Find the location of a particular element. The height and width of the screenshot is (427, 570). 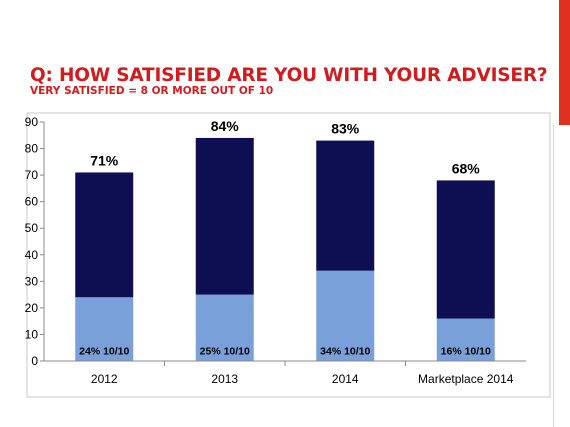

title-subtitle: VERY SATISFIED = 8 OR MORE OUT OF 10 is located at coordinates (152, 91).